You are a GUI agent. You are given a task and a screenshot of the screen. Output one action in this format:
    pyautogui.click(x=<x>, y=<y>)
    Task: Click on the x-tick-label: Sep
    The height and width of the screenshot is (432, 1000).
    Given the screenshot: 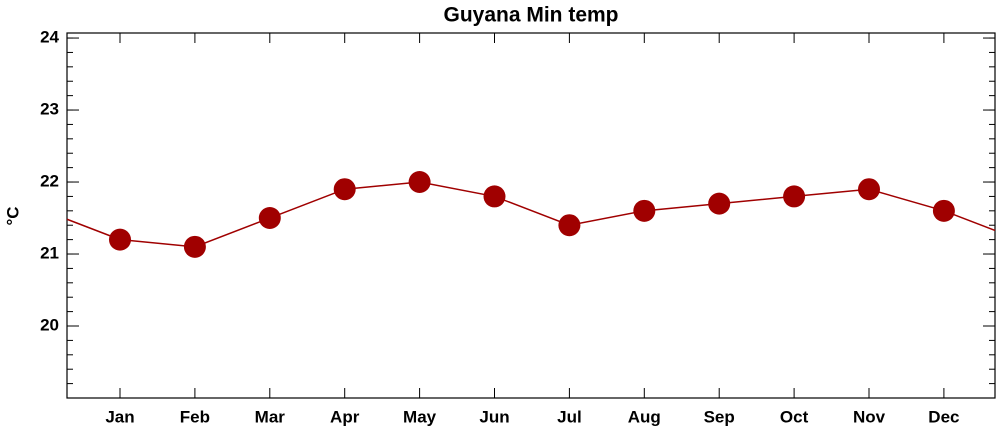 What is the action you would take?
    pyautogui.click(x=719, y=416)
    